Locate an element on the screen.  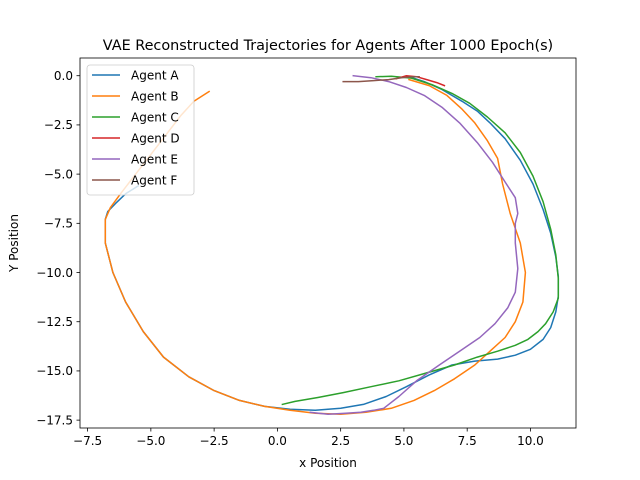
x-axis-ticks: −7.5 −5.0 −2.5 0.0 2.5 5.0 7.5 10.0 is located at coordinates (308, 438).